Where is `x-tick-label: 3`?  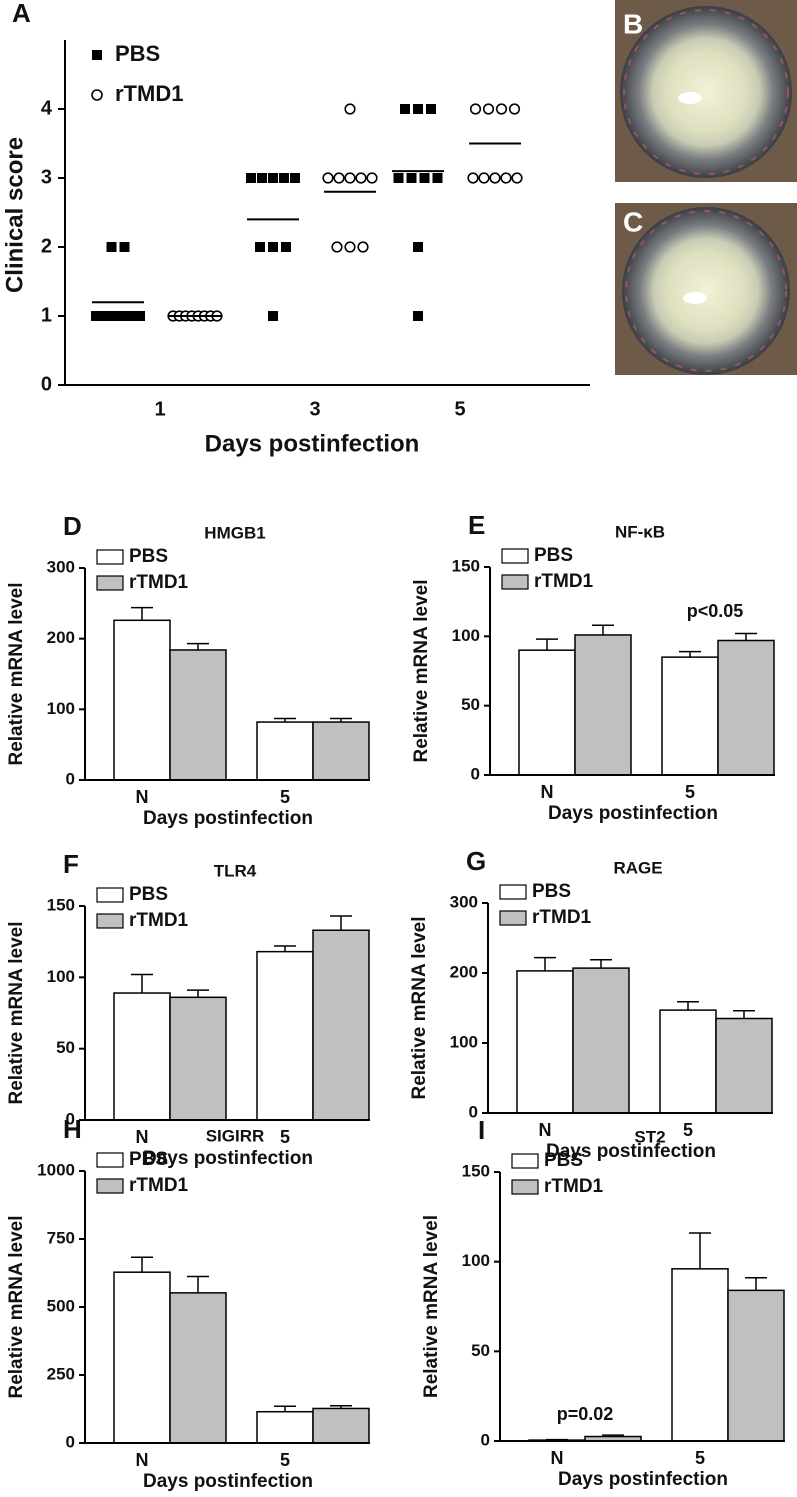
x-tick-label: 3 is located at coordinates (314, 409).